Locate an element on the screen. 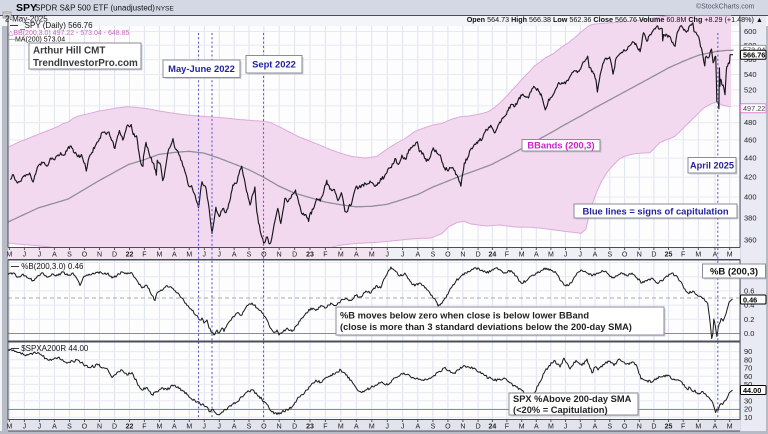  svg-text: 60 is located at coordinates (748, 376).